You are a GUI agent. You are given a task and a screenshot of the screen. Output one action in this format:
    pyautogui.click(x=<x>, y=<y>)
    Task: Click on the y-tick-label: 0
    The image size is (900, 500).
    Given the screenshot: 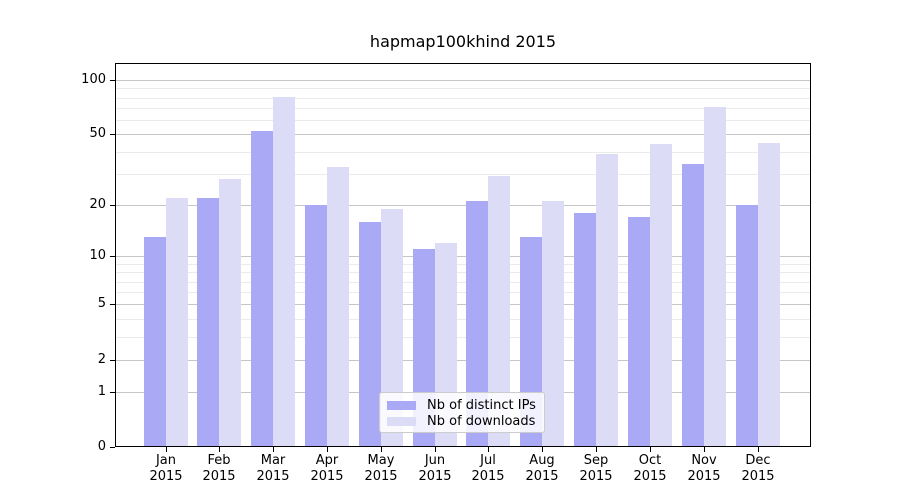 What is the action you would take?
    pyautogui.click(x=101, y=446)
    